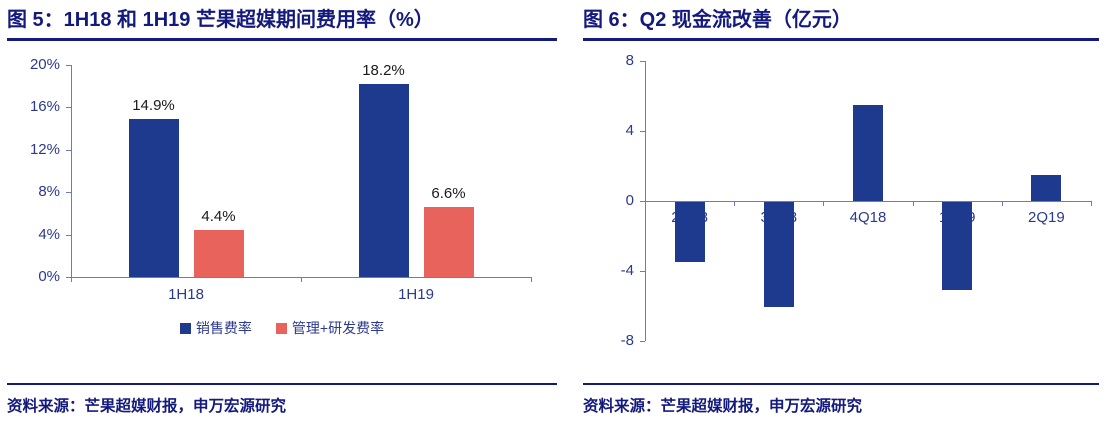 The width and height of the screenshot is (1107, 426). Describe the element at coordinates (629, 200) in the screenshot. I see `y-tick-label: 0` at that location.